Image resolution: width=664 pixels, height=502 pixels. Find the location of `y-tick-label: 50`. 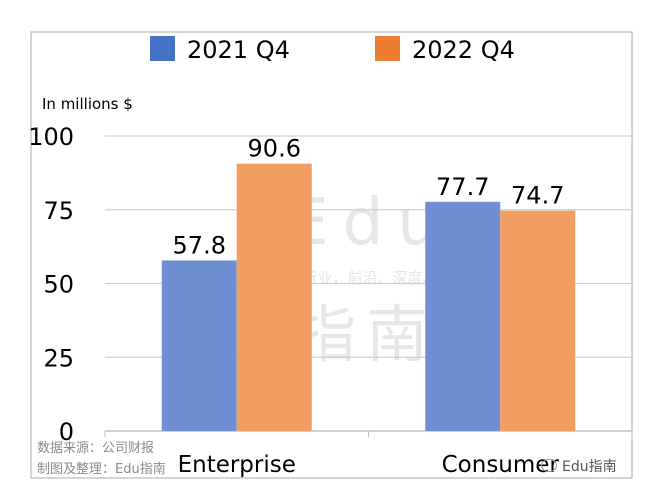

y-tick-label: 50 is located at coordinates (58, 285).